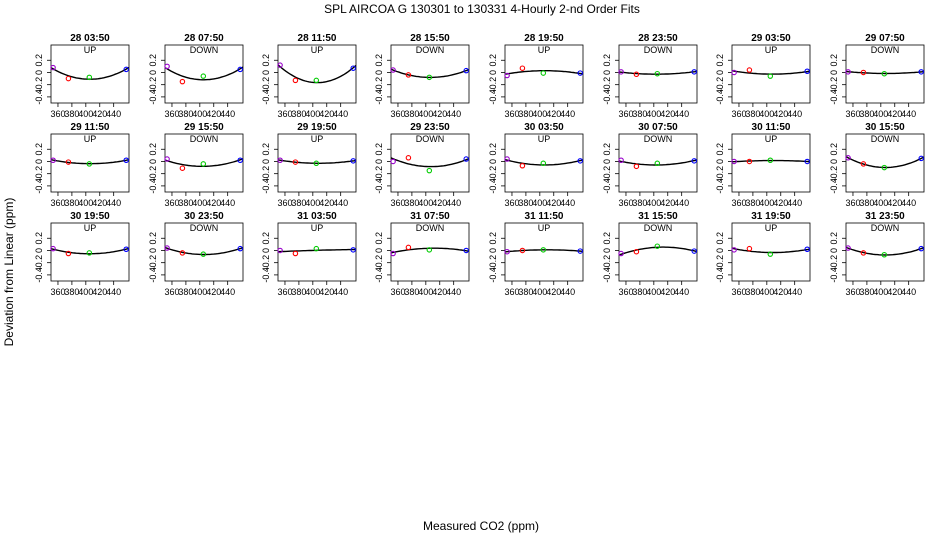  What do you see at coordinates (317, 127) in the screenshot?
I see `panel-title: 29 19:50` at bounding box center [317, 127].